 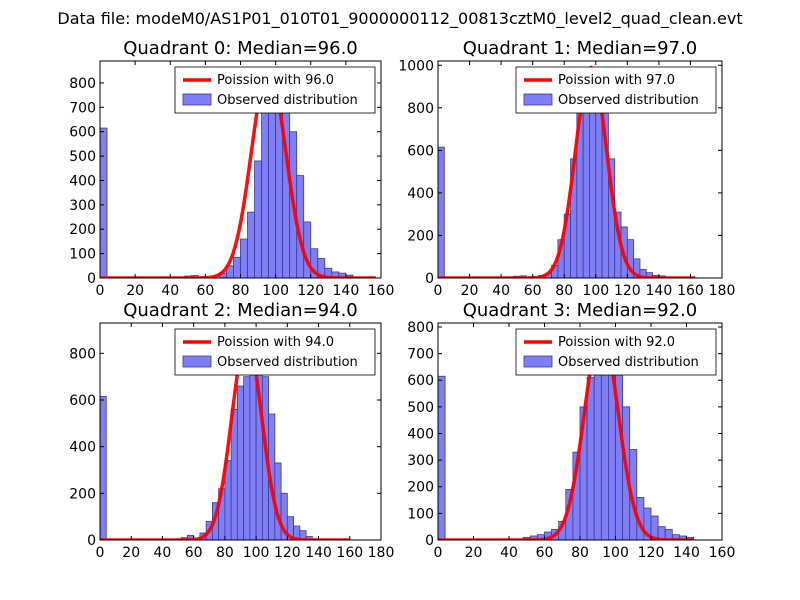 I want to click on subplot-title: Quadrant 1: Median=97.0, so click(x=580, y=48).